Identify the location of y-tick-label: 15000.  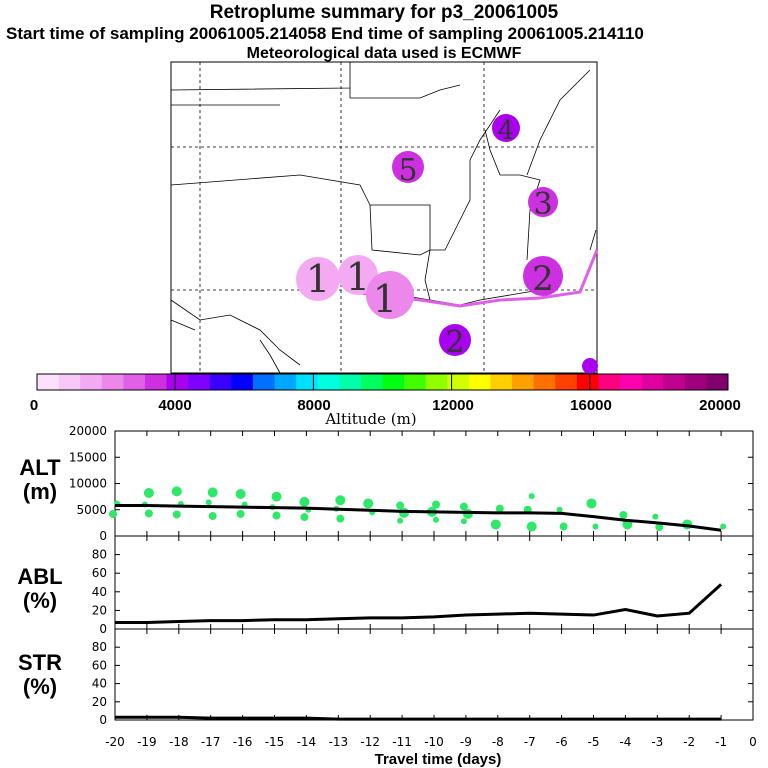
(88, 457).